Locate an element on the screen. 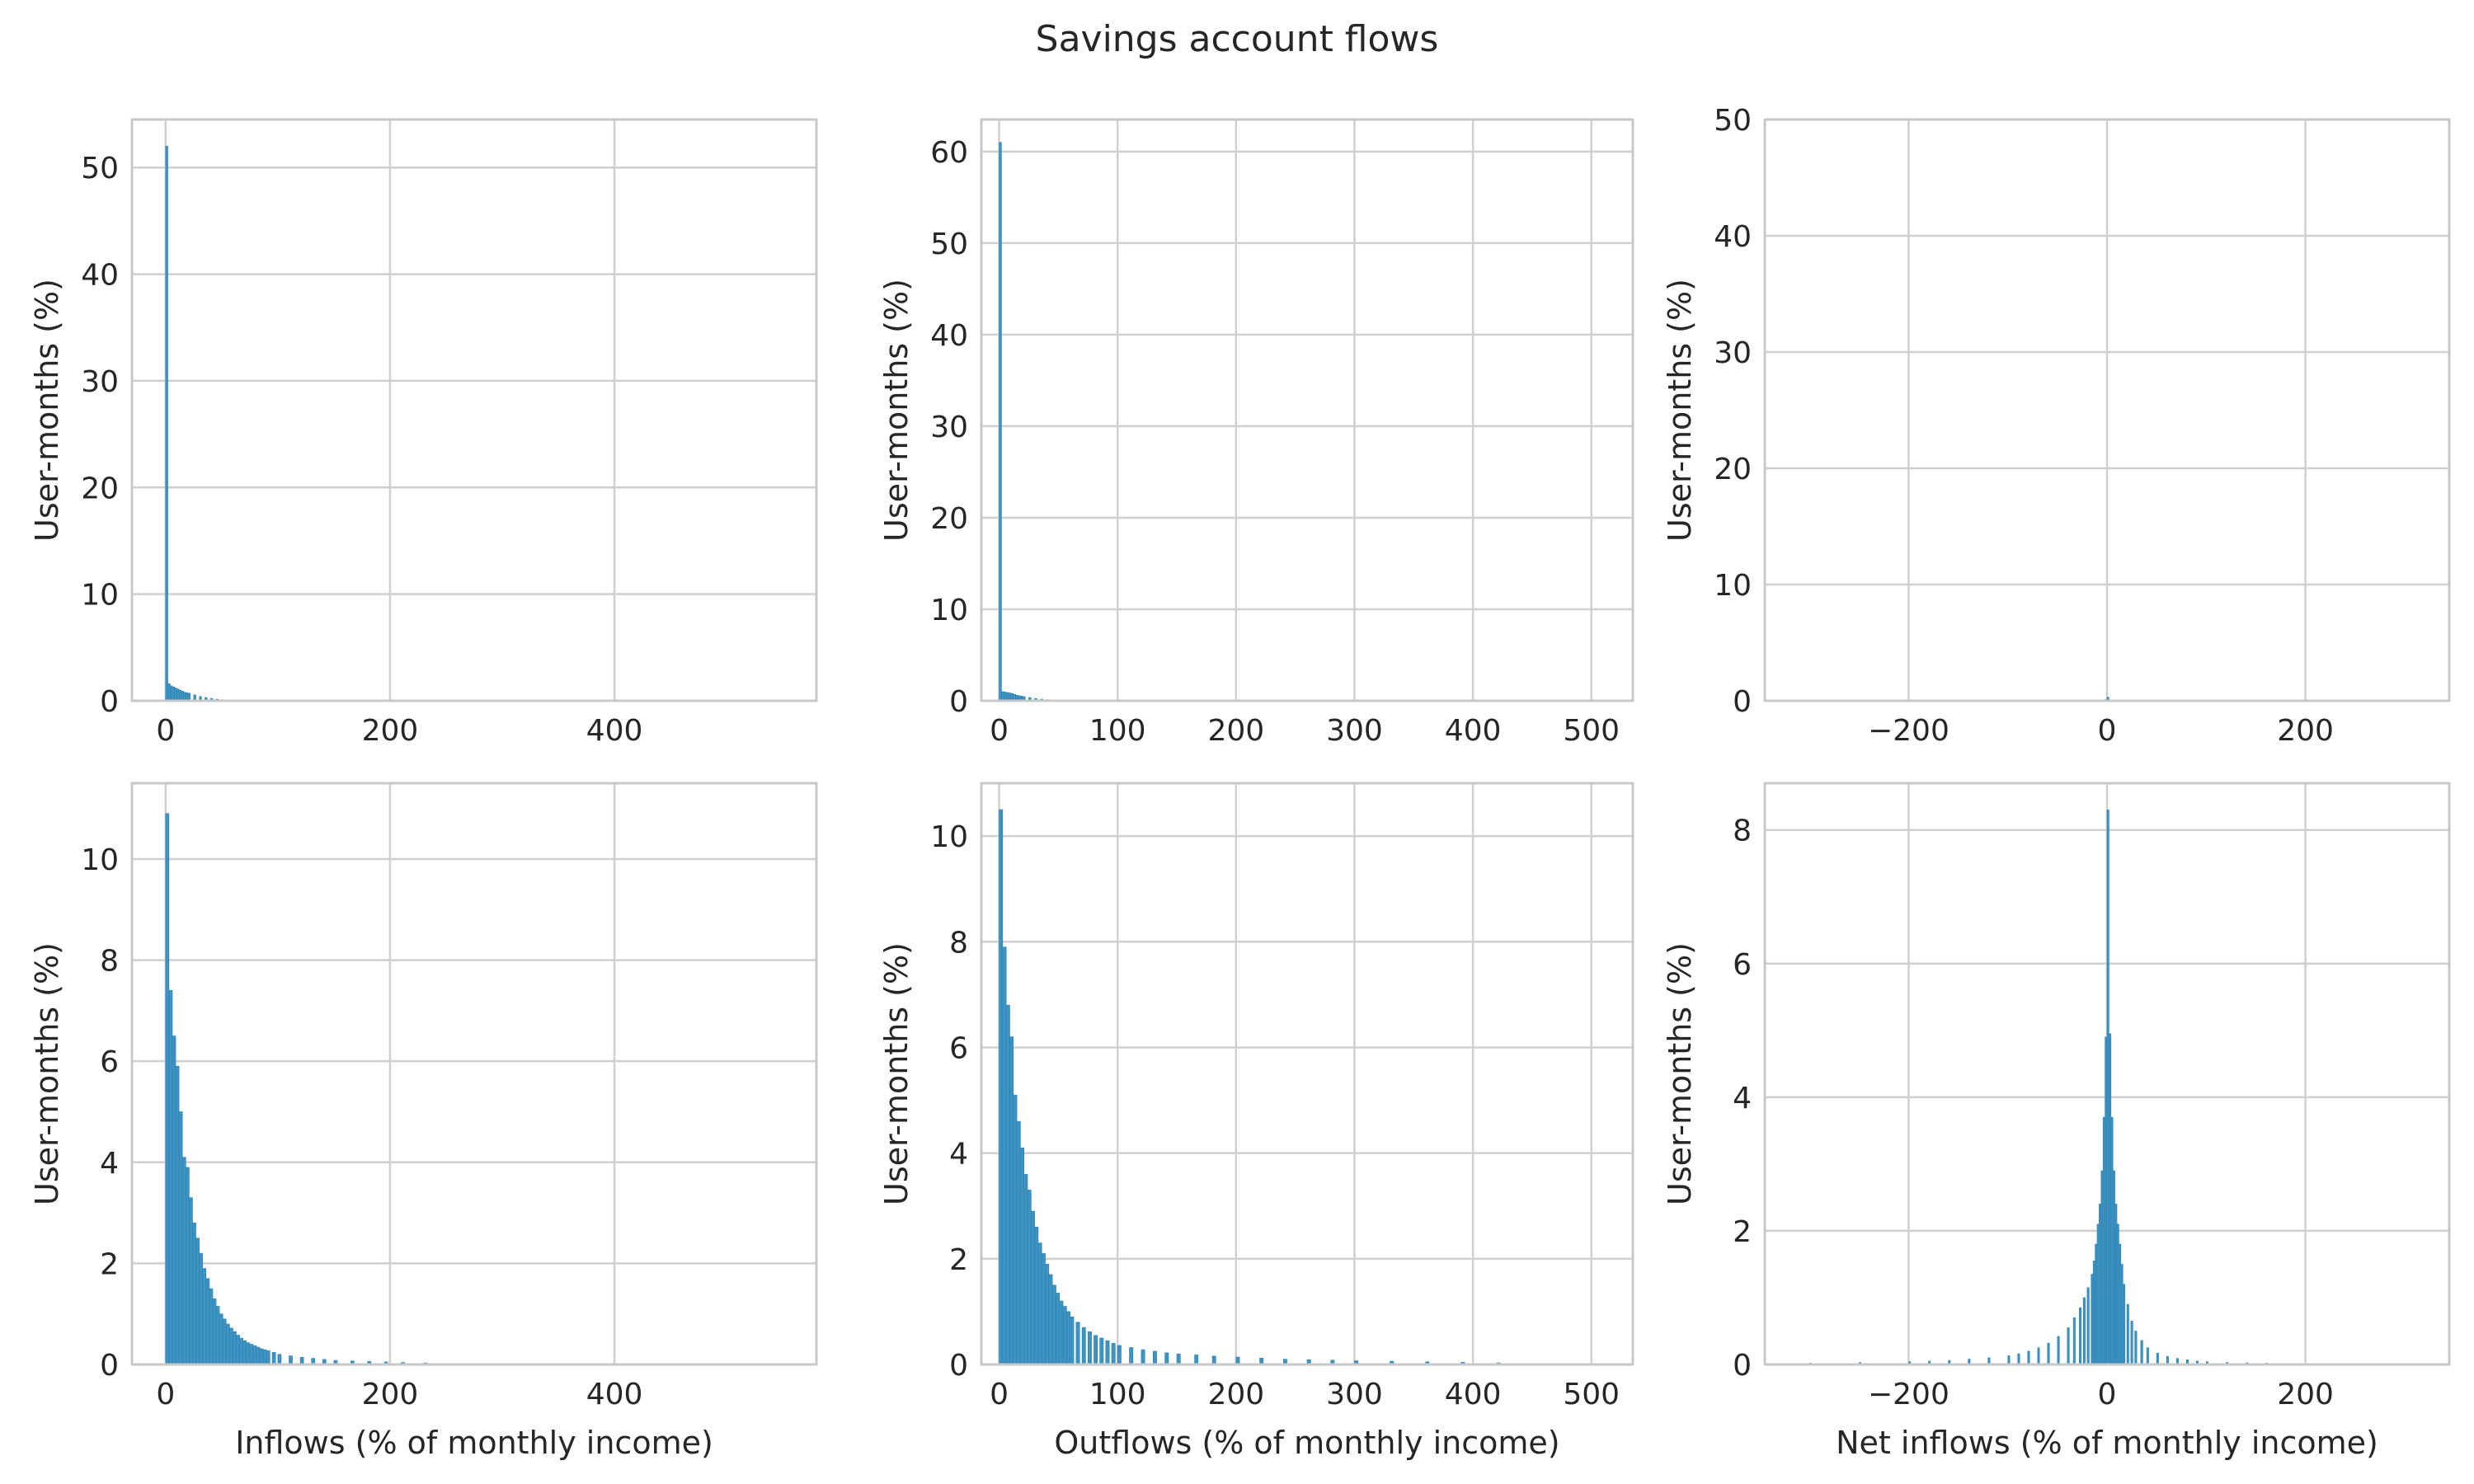 The image size is (2474, 1484). plot-area-inflows-full is located at coordinates (474, 410).